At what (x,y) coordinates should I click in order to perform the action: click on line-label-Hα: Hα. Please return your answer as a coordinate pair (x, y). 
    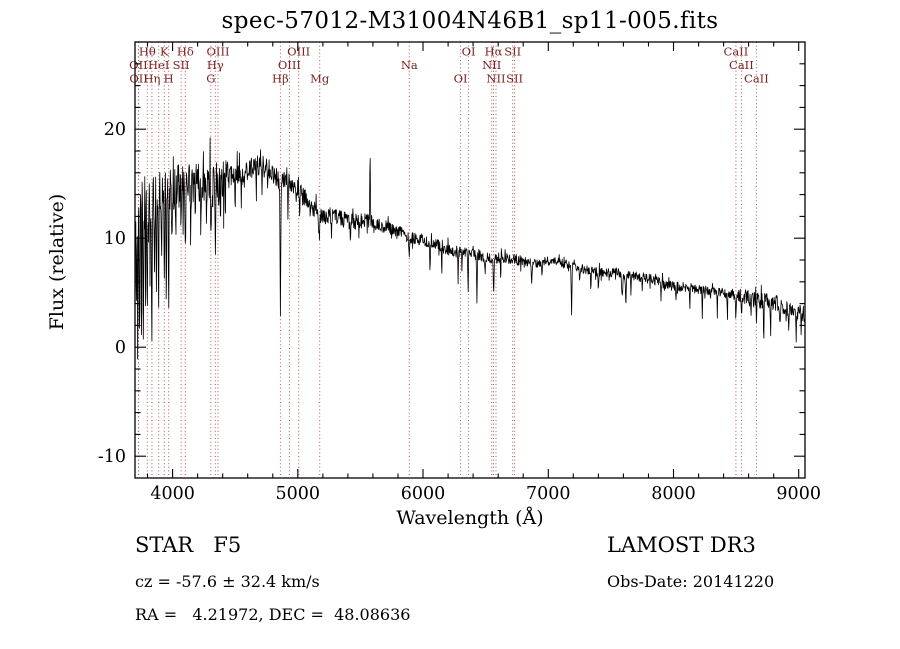
    Looking at the image, I should click on (494, 52).